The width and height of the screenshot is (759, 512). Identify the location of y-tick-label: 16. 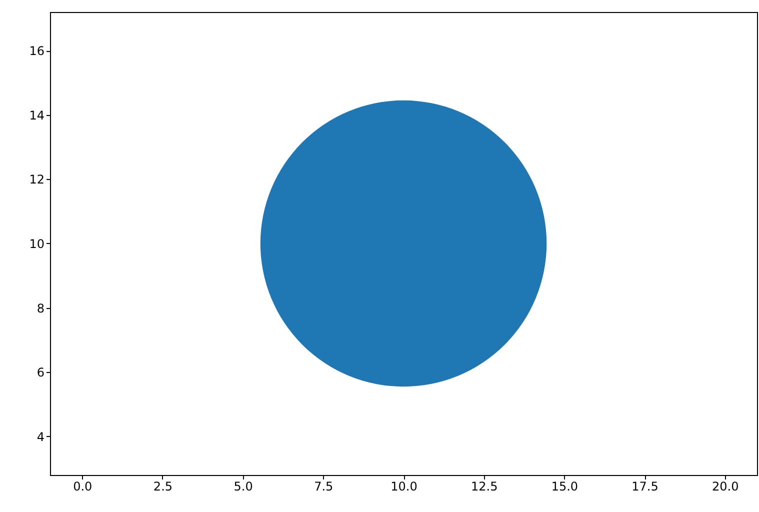
(36, 51).